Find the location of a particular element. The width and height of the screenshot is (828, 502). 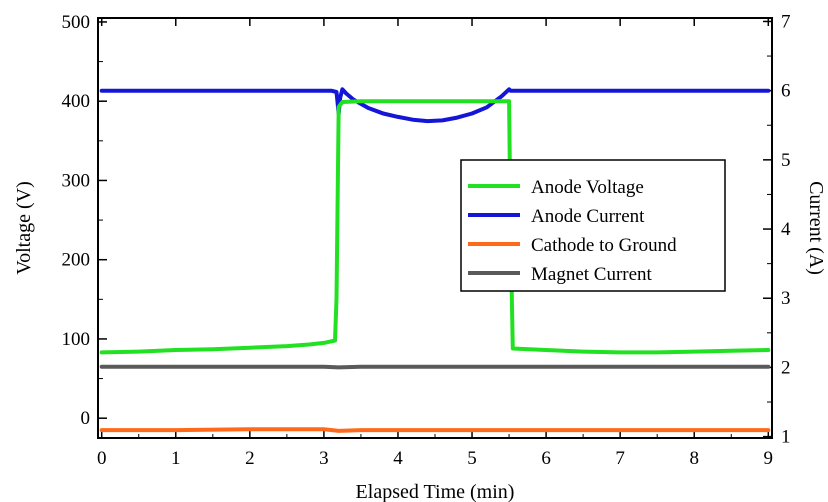

x-tick-label: 6 is located at coordinates (546, 458).